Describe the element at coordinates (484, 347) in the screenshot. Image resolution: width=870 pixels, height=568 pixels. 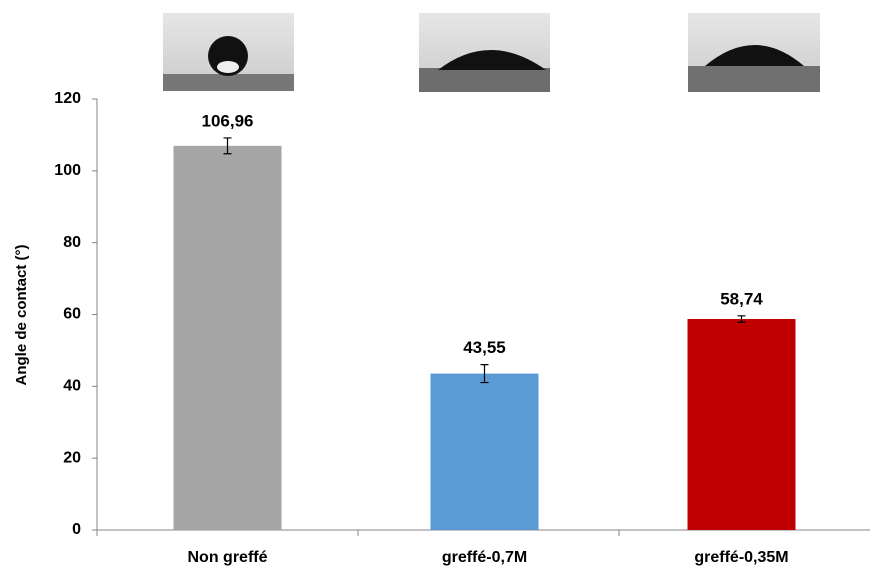
I see `value-label: 43,55` at that location.